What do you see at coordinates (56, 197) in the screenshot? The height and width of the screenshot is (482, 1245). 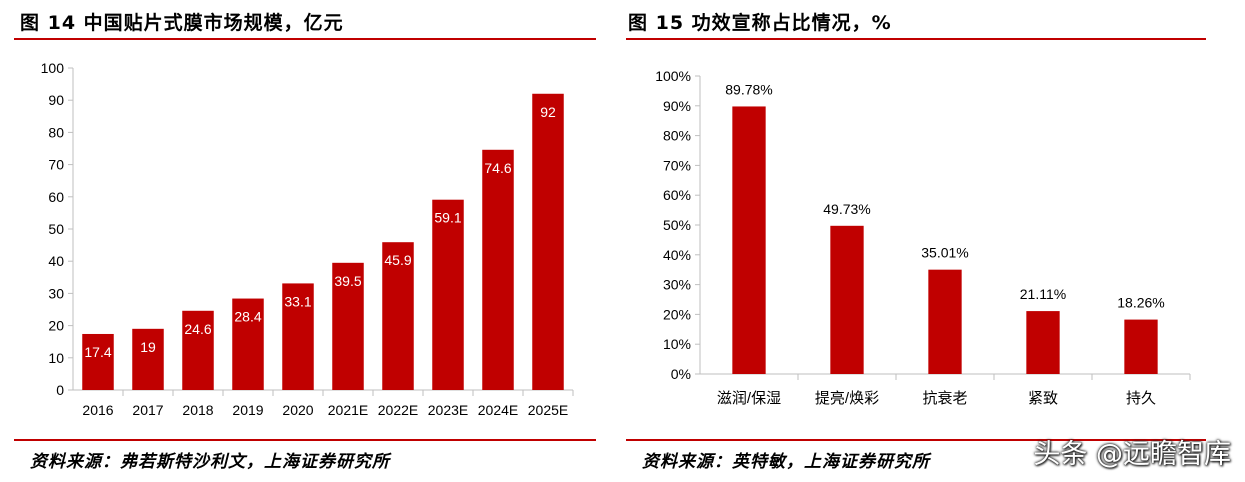 I see `left-chart-y-tick-label: 60` at bounding box center [56, 197].